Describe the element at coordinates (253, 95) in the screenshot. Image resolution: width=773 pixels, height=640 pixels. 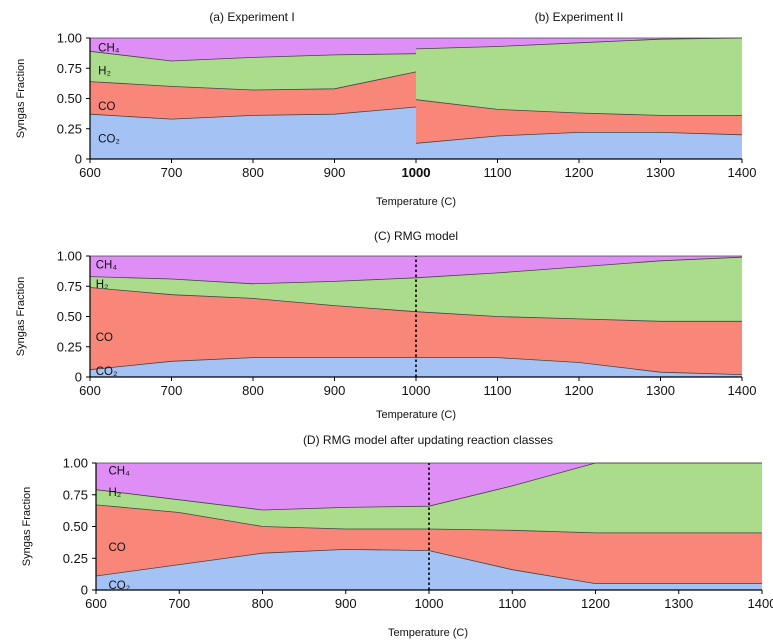
I see `area-co` at that location.